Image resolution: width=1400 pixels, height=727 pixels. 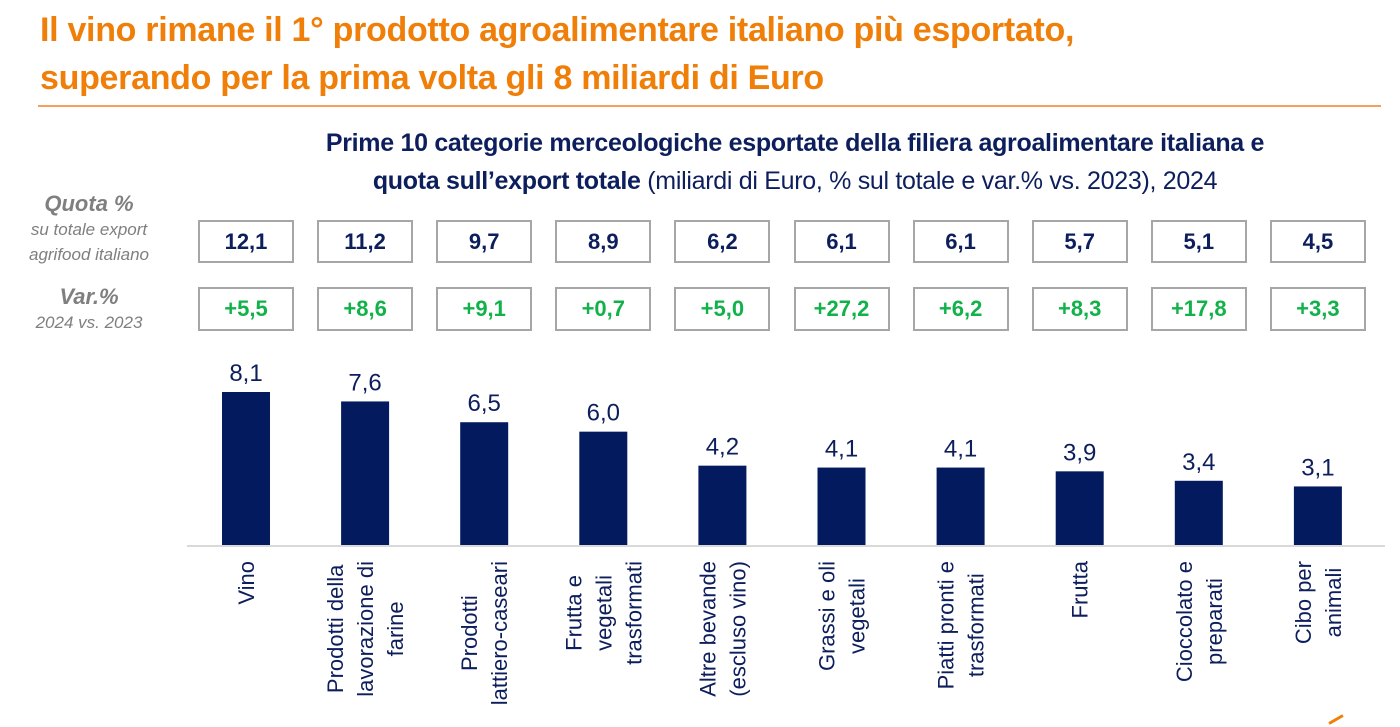 What do you see at coordinates (89, 254) in the screenshot?
I see `share-subheading-2: agrifood italiano` at bounding box center [89, 254].